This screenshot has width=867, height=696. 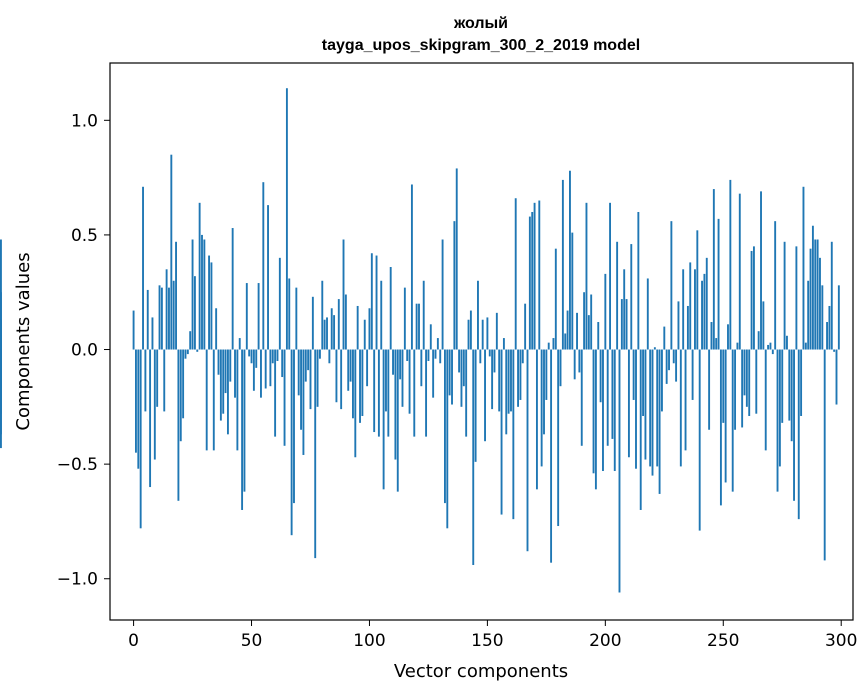 What do you see at coordinates (369, 641) in the screenshot?
I see `x-tick-label: 100` at bounding box center [369, 641].